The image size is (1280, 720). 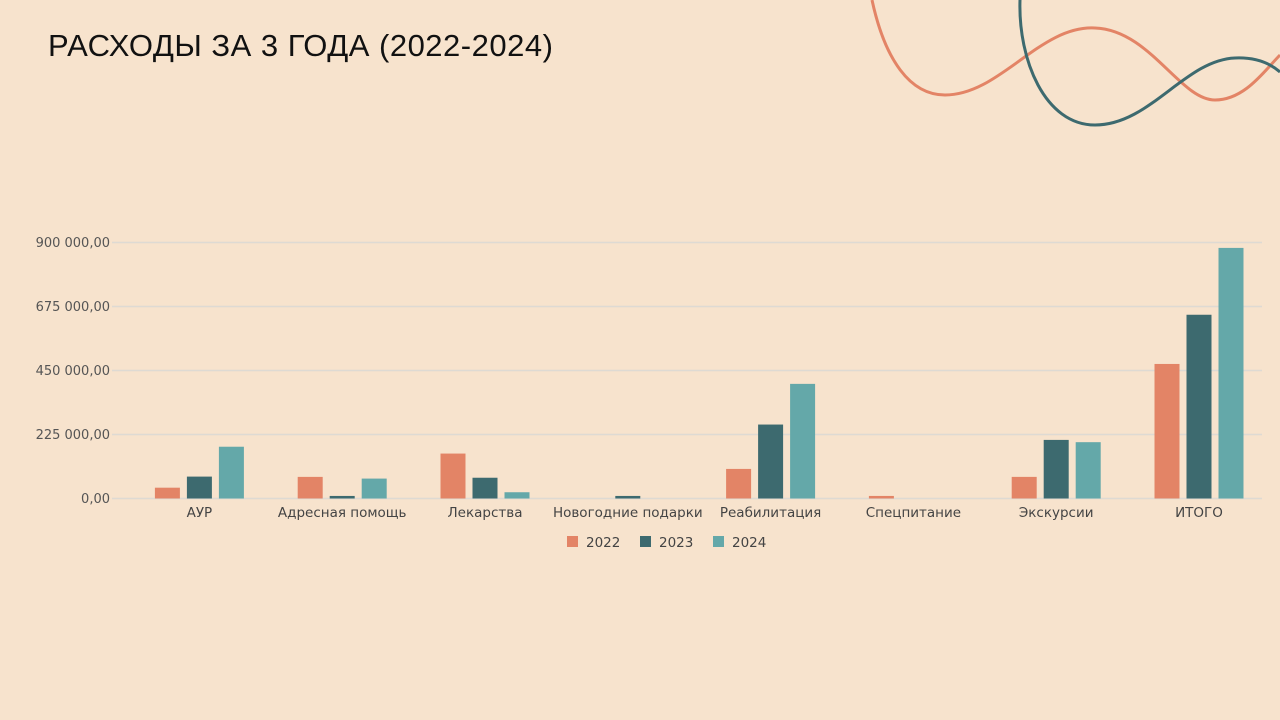 I want to click on x-category-label: Экскурсии, so click(x=1056, y=513).